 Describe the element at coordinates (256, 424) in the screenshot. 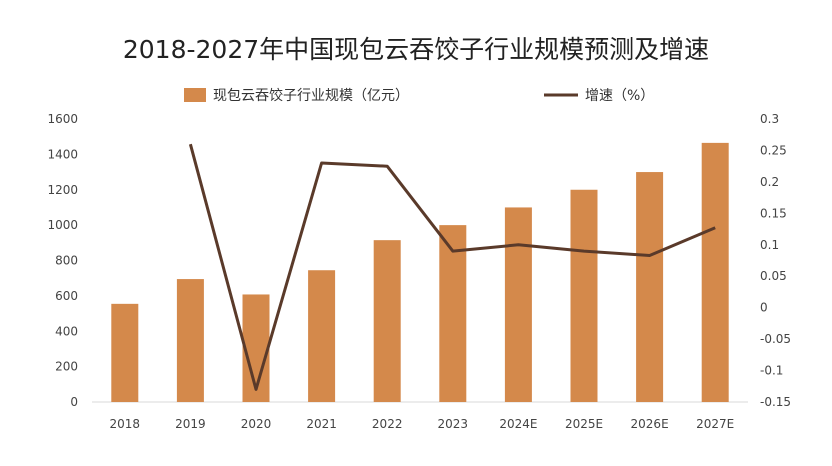

I see `x-tick-label: 2020` at that location.